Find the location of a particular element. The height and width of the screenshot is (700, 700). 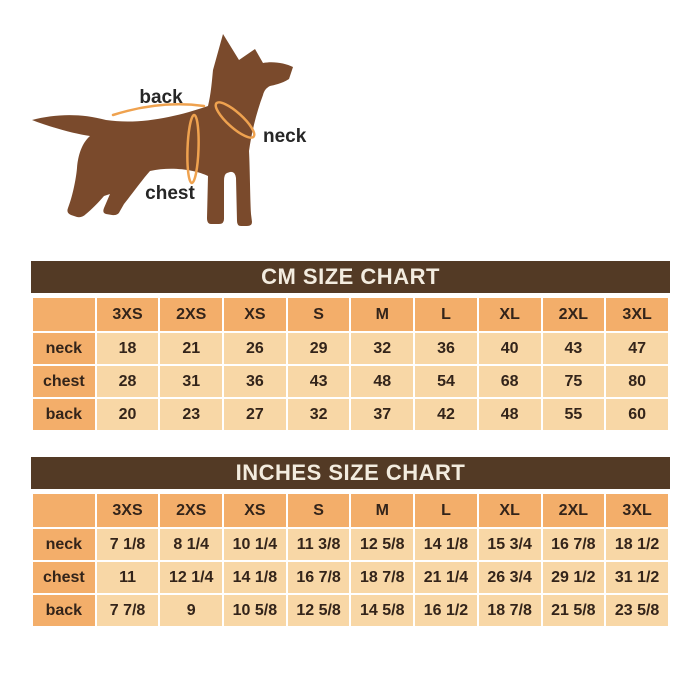

inches-chart-title: INCHES SIZE CHART is located at coordinates (350, 472).